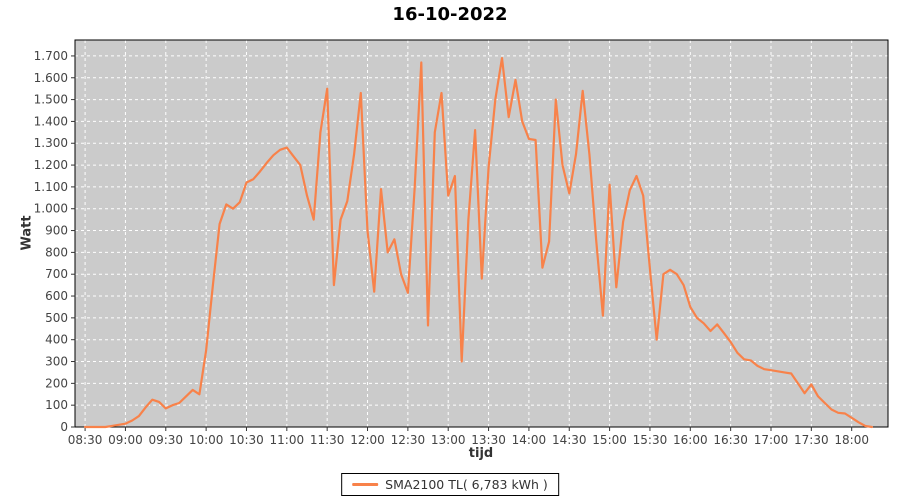  Describe the element at coordinates (609, 440) in the screenshot. I see `x-tick-label: 15:00` at that location.